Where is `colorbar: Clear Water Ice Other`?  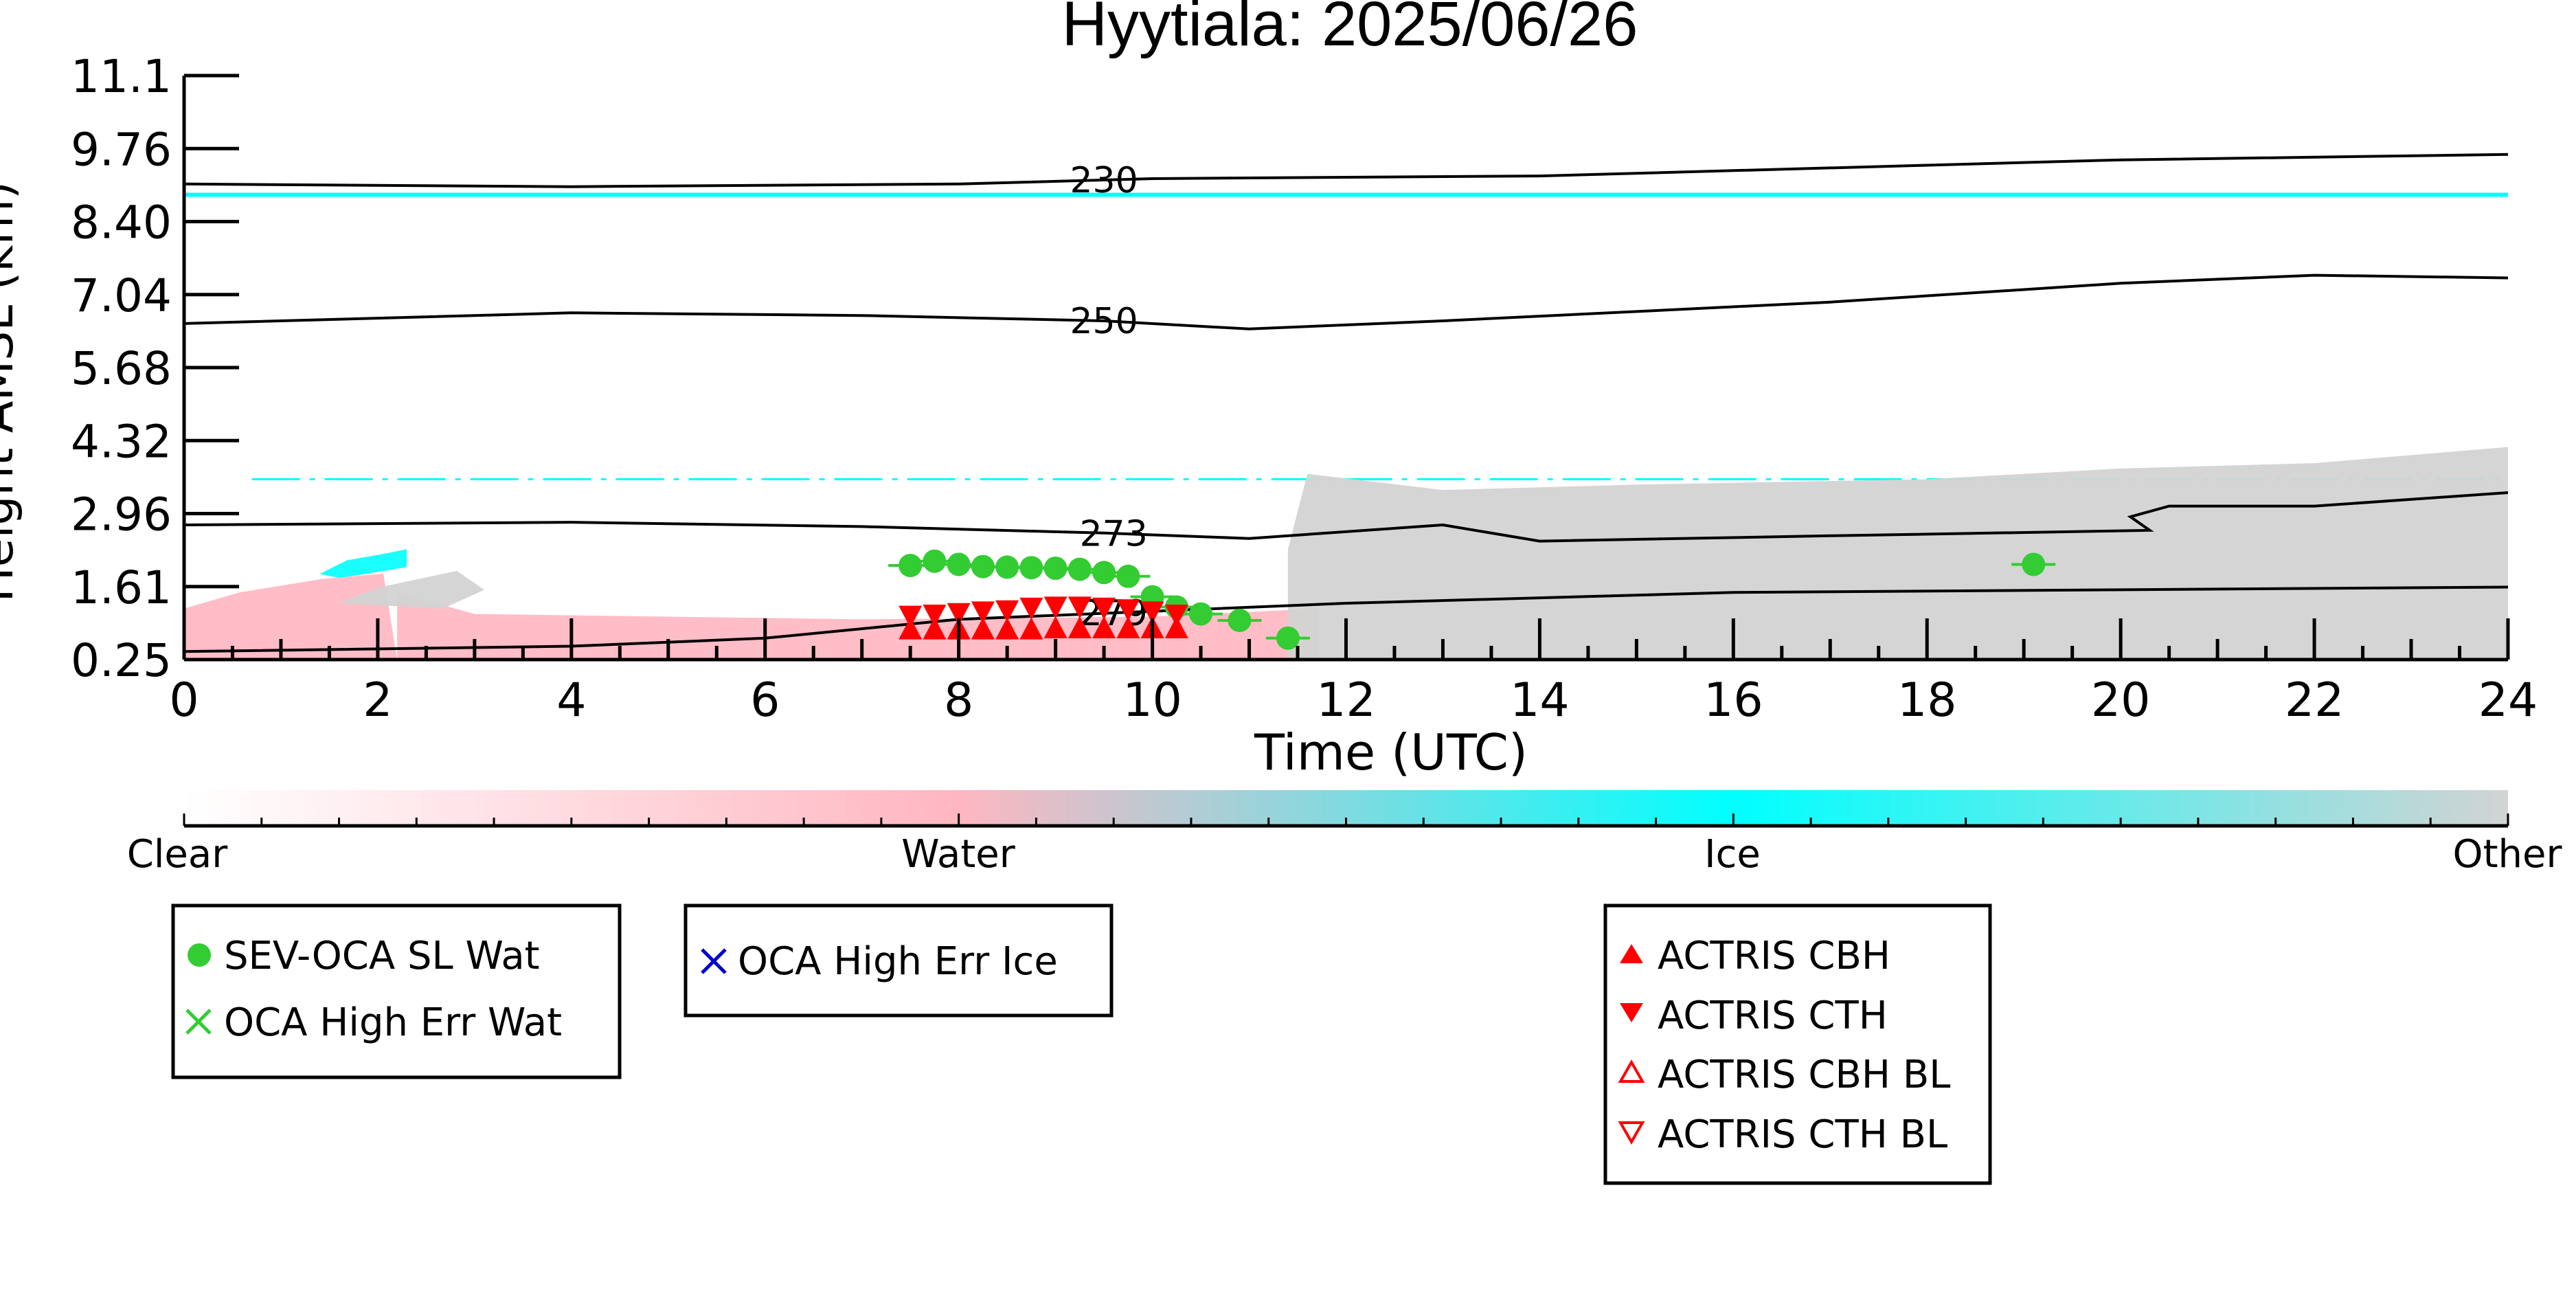 colorbar: Clear Water Ice Other is located at coordinates (1344, 833).